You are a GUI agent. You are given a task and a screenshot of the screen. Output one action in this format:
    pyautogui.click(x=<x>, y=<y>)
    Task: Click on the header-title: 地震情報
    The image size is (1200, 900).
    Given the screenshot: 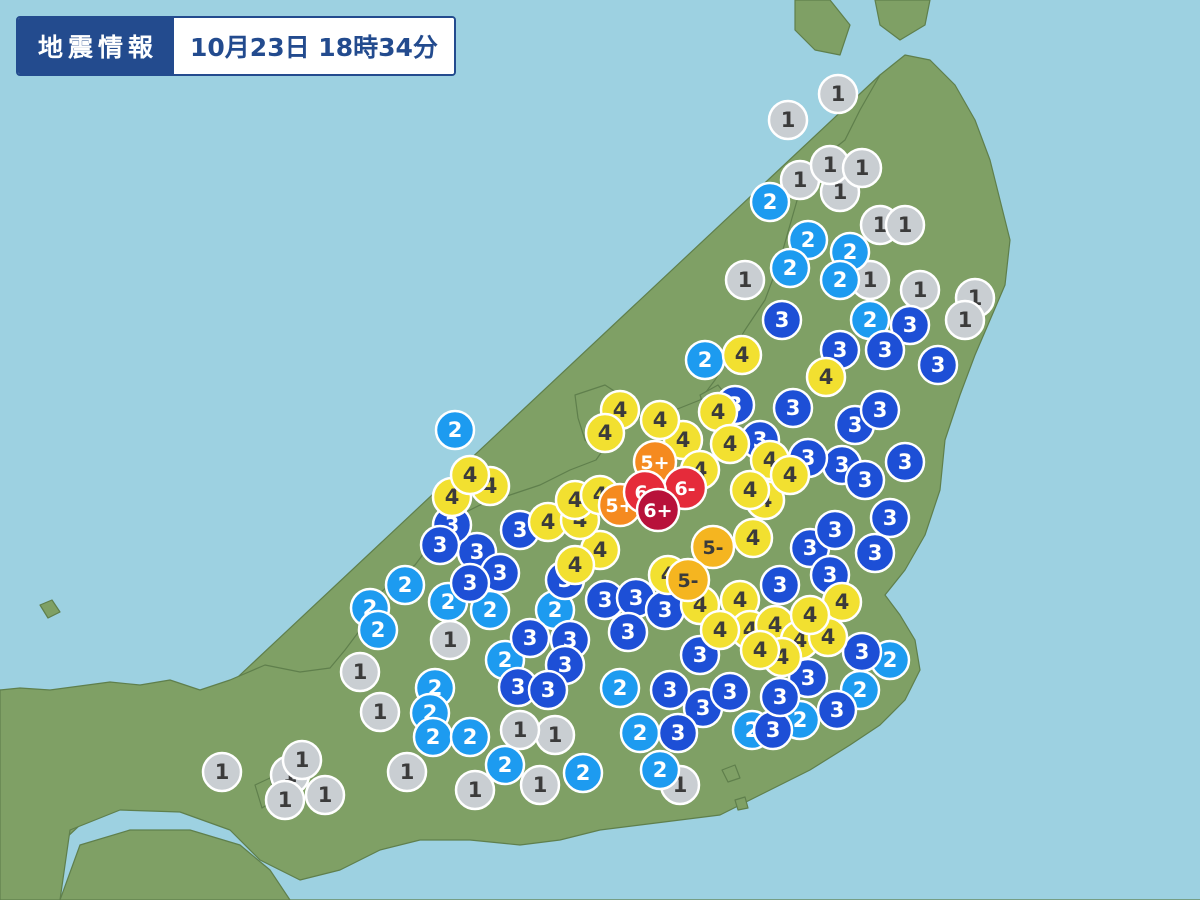 What is the action you would take?
    pyautogui.click(x=96, y=46)
    